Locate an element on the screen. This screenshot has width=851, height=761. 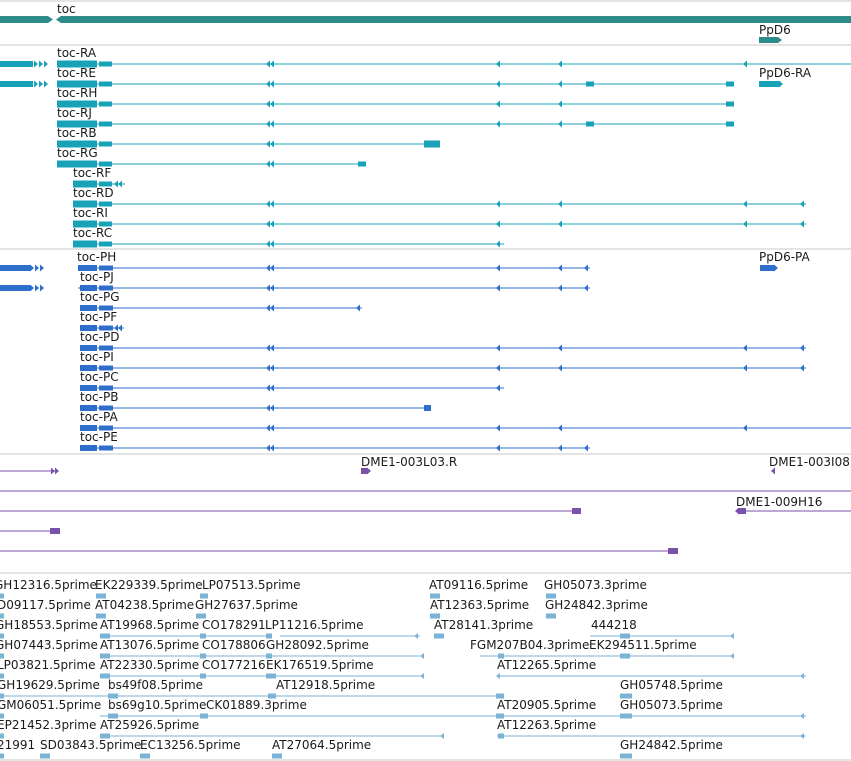
transcript-label: toc-RG is located at coordinates (77, 153).